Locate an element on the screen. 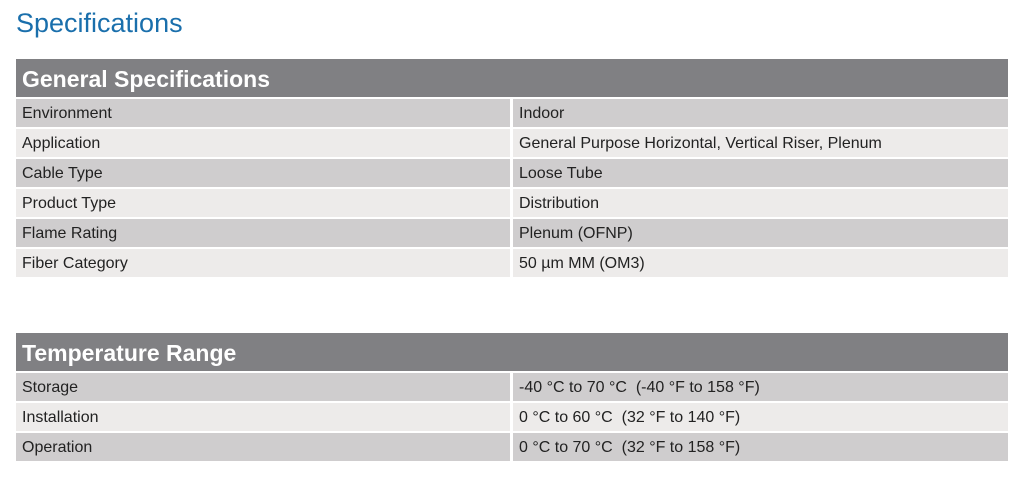  row-label: Fiber Category is located at coordinates (263, 263).